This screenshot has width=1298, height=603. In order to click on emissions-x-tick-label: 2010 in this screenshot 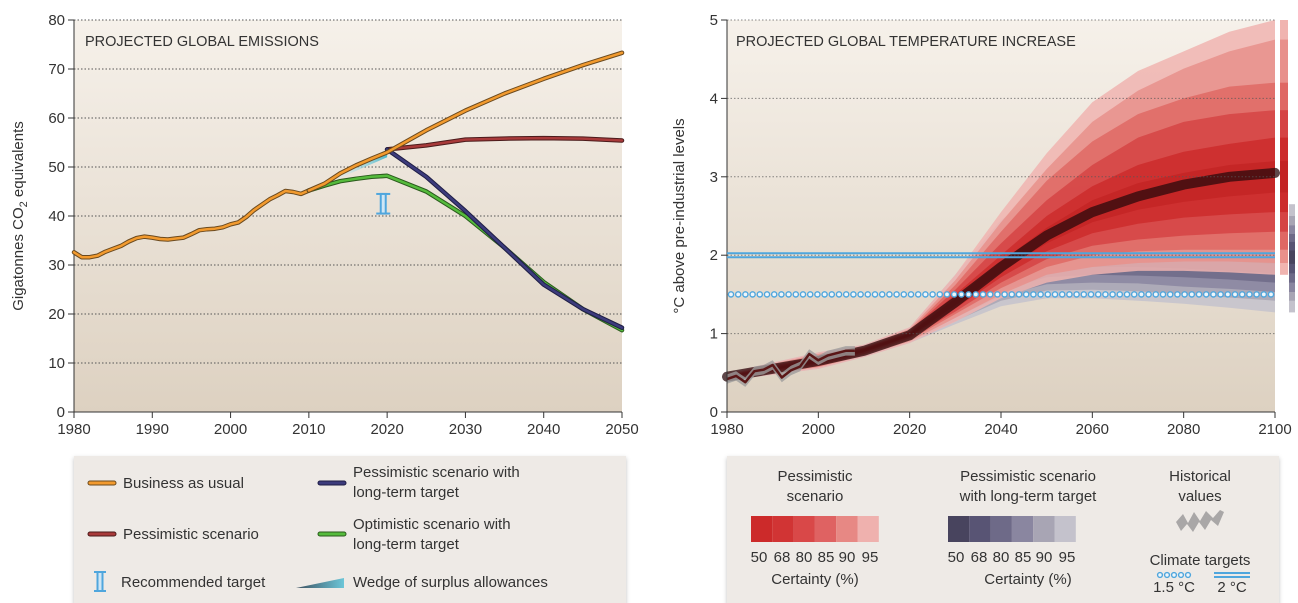, I will do `click(308, 429)`.